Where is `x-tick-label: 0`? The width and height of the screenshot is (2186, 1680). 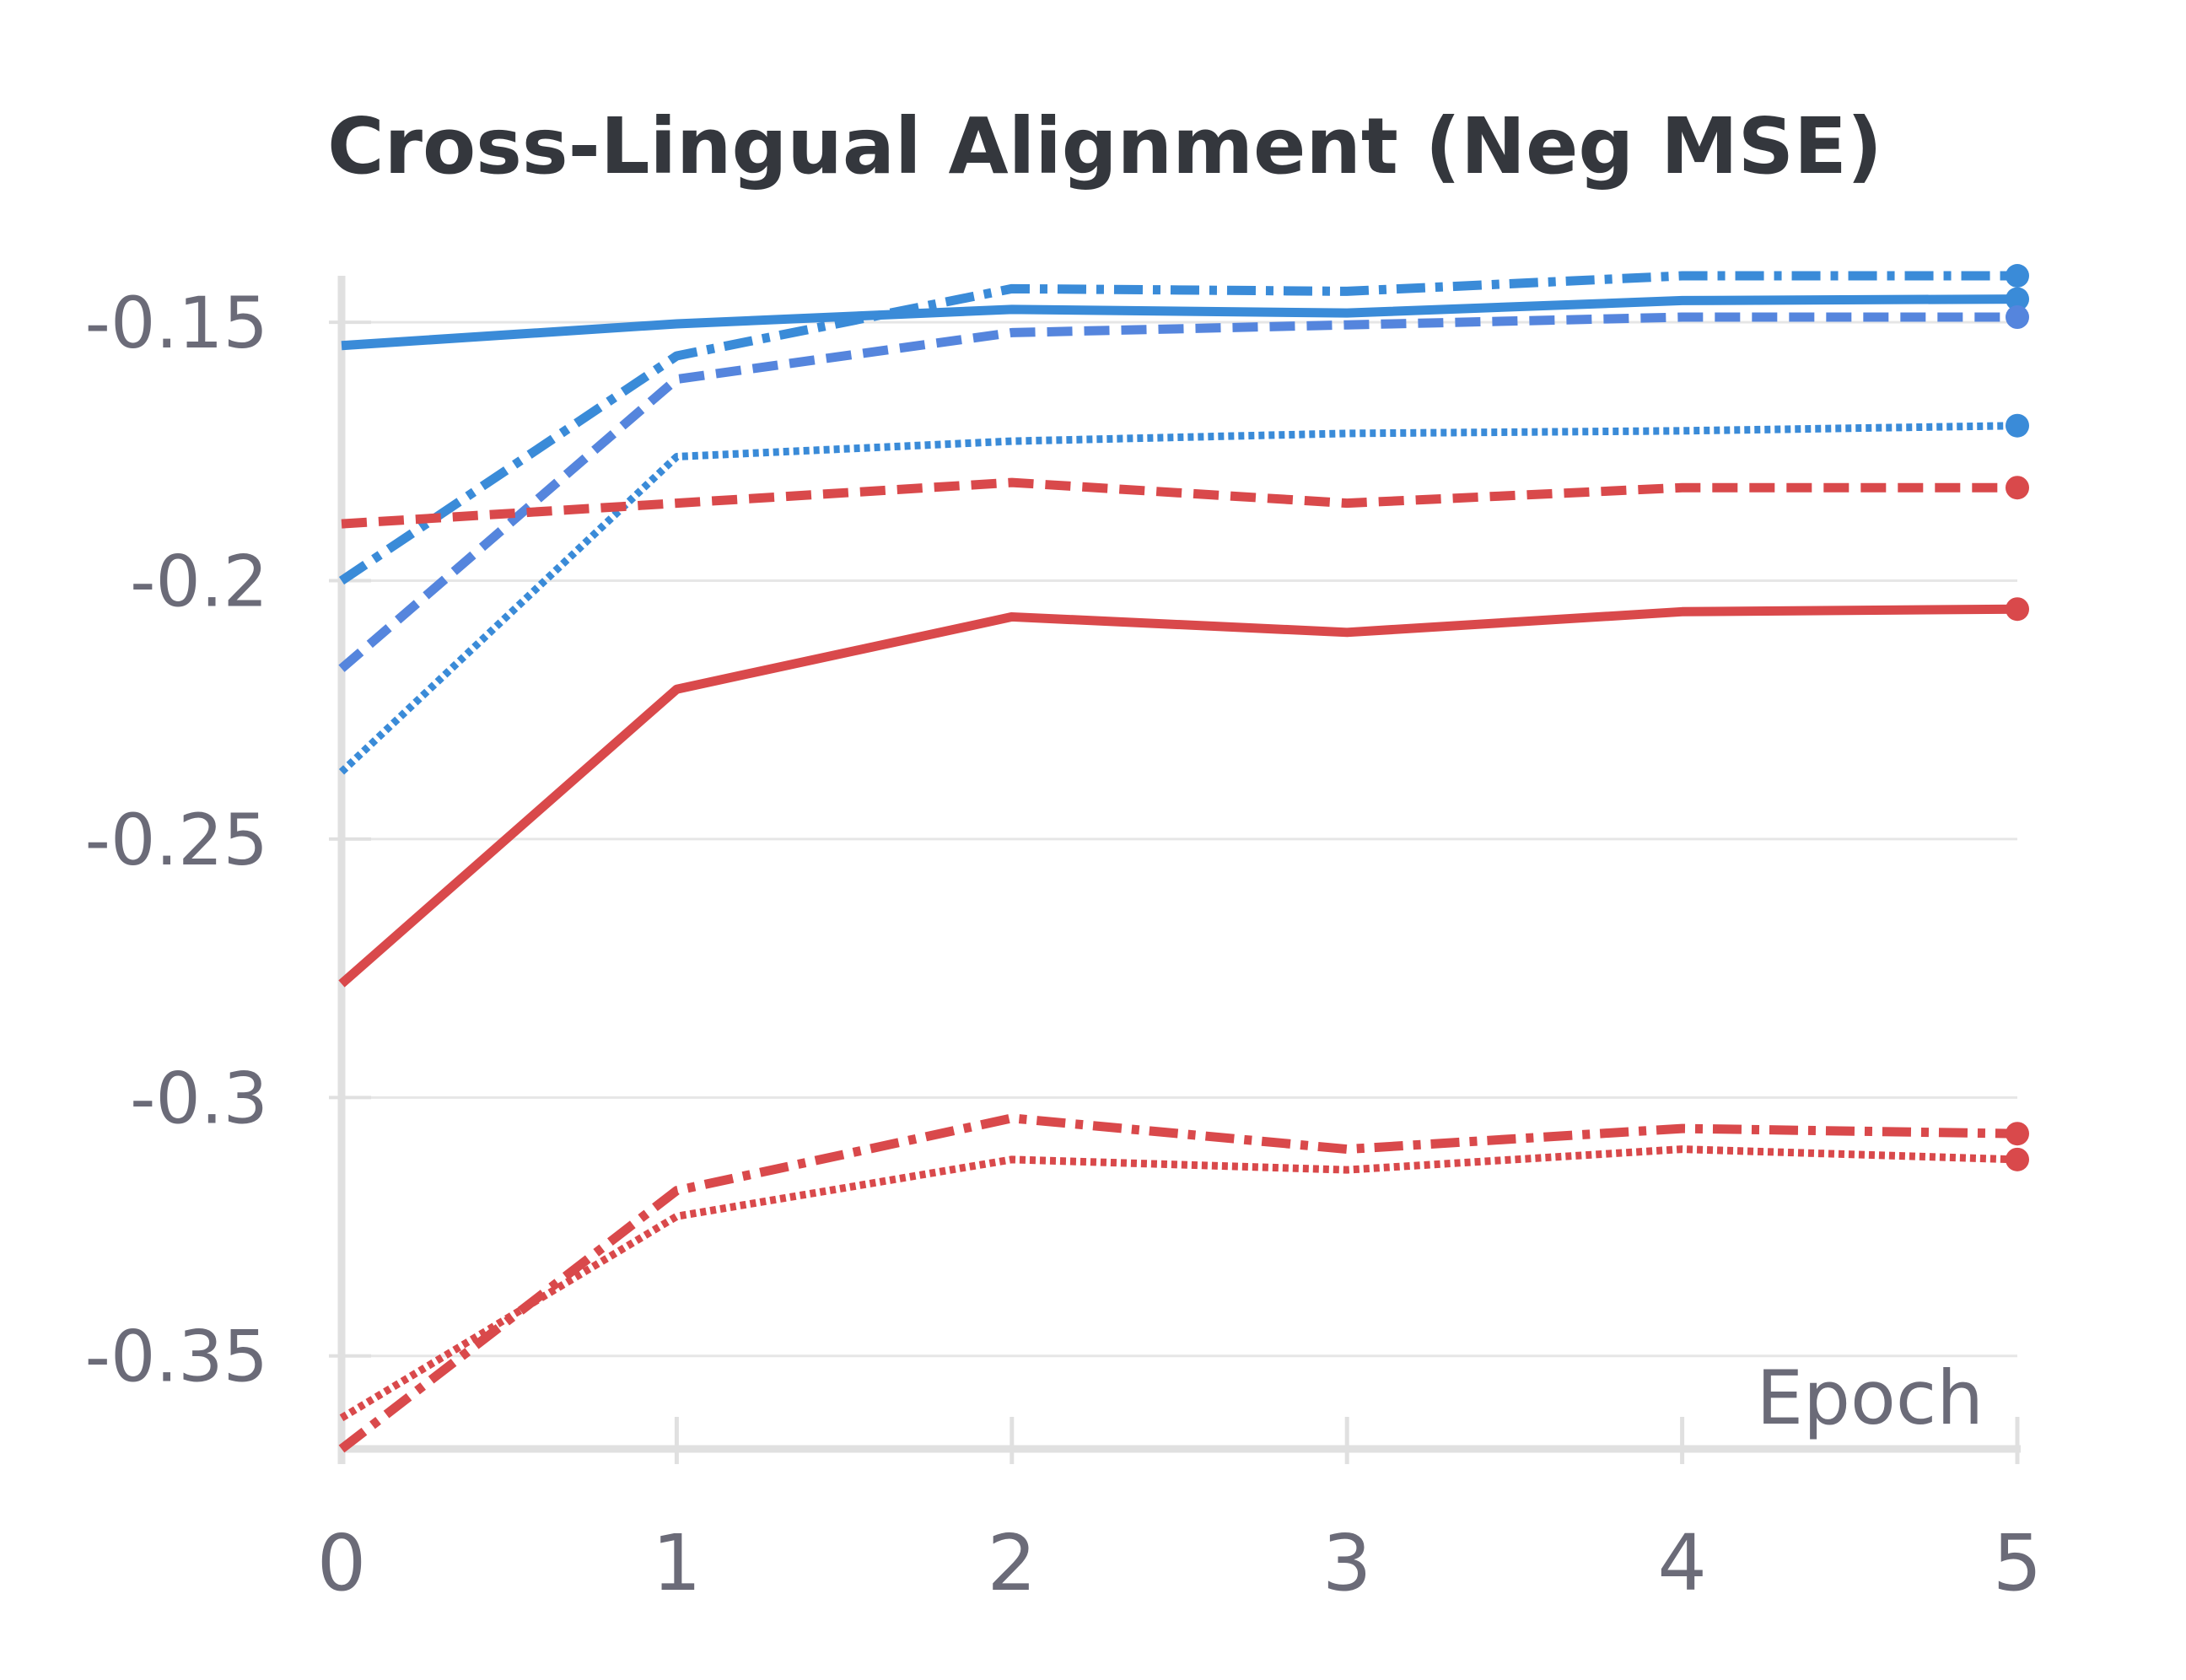
x-tick-label: 0 is located at coordinates (342, 1563).